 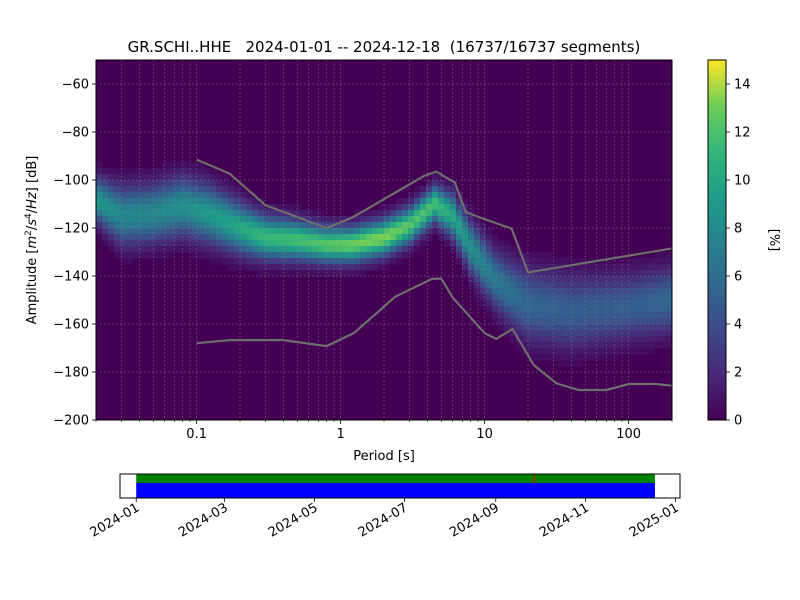 I want to click on y-axis: −60 −80 −100 −120 −140 −160 −180 −200, so click(x=74, y=253).